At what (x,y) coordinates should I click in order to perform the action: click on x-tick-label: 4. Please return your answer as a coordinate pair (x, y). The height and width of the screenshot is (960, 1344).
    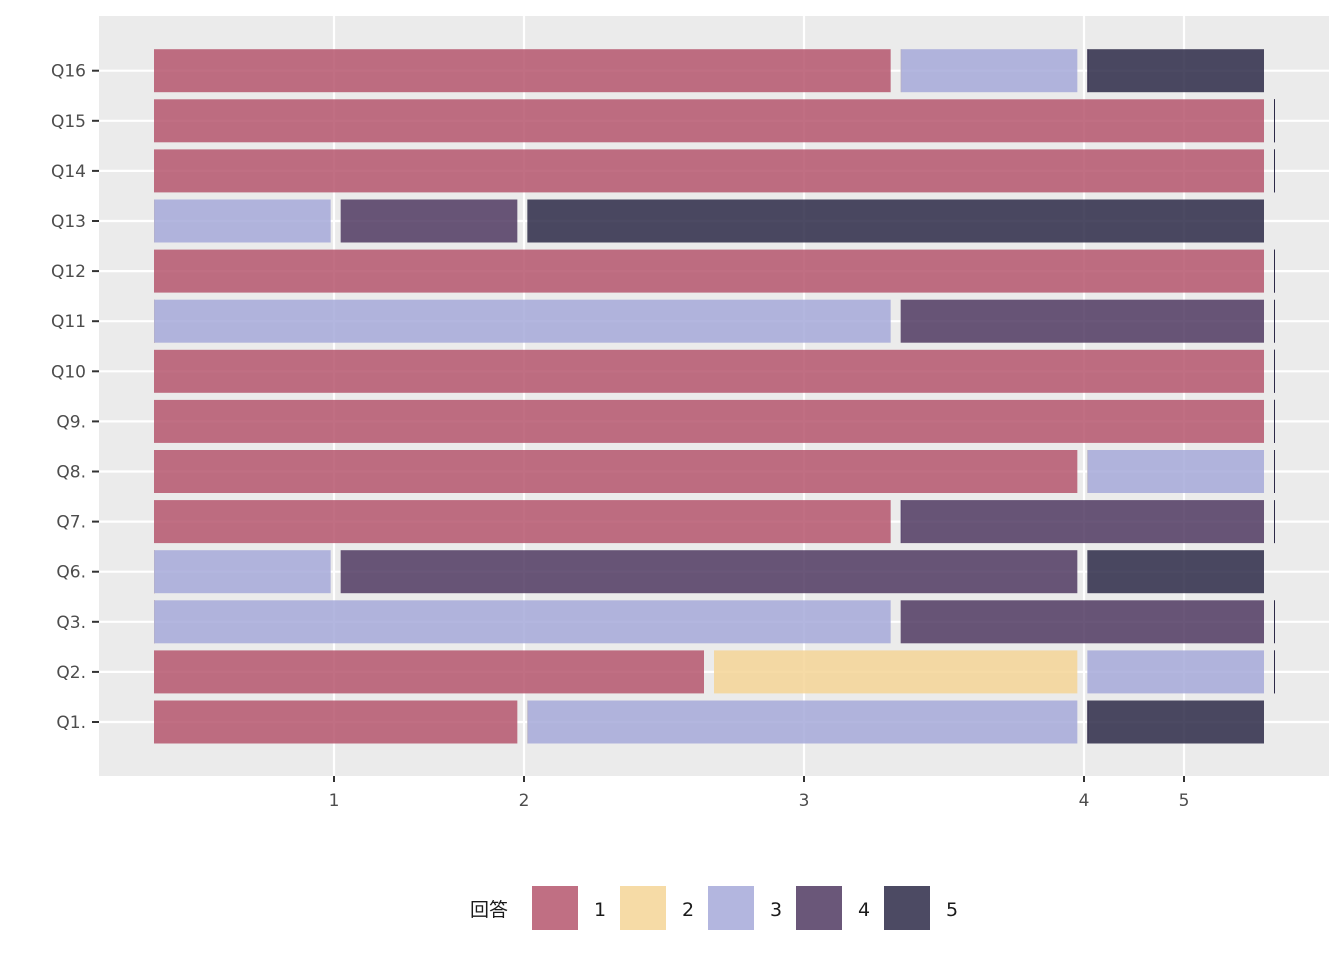
    Looking at the image, I should click on (1084, 801).